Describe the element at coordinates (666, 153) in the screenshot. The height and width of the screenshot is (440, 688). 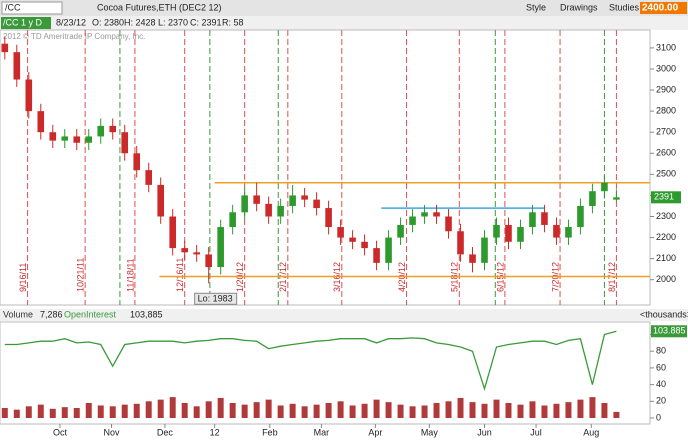
I see `y-tick-label: 2600` at that location.